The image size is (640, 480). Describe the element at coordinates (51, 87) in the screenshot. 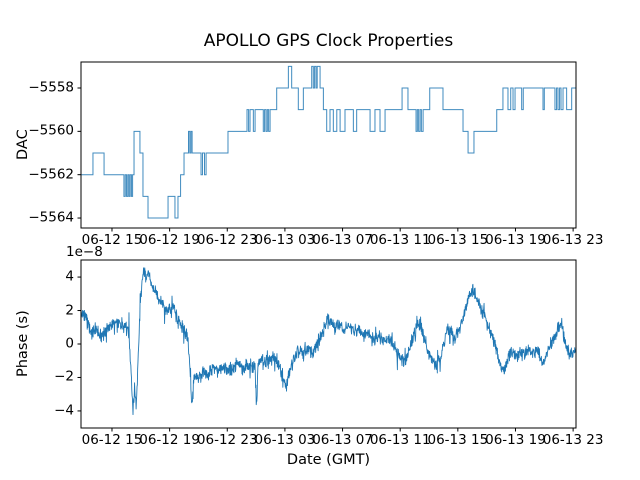

I see `y-tick-label: −5558` at that location.